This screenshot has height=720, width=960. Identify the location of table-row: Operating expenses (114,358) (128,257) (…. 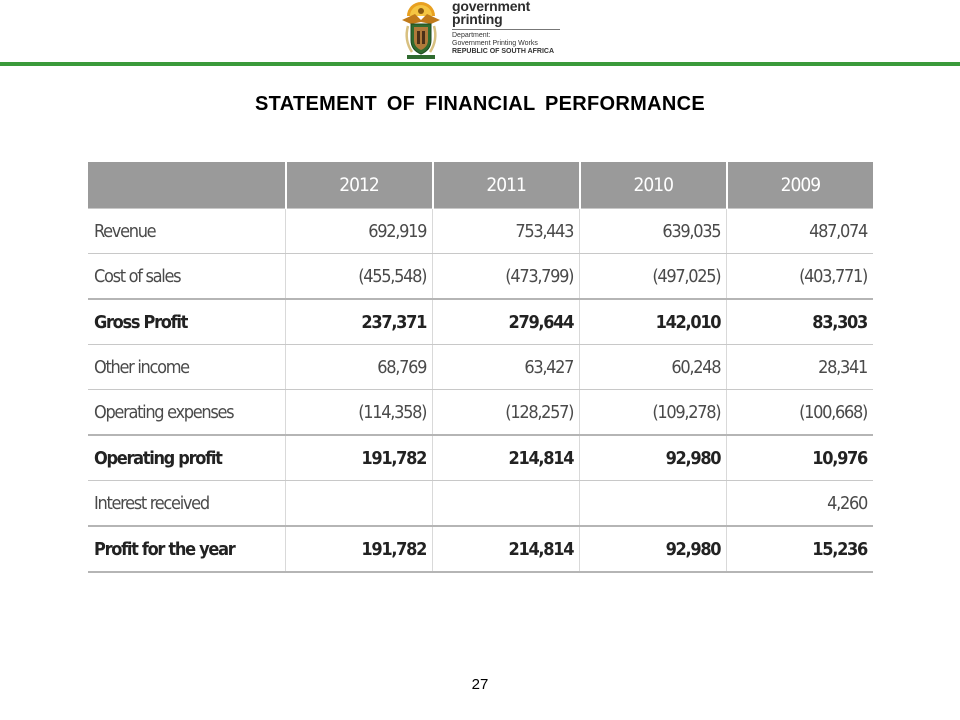
(480, 412).